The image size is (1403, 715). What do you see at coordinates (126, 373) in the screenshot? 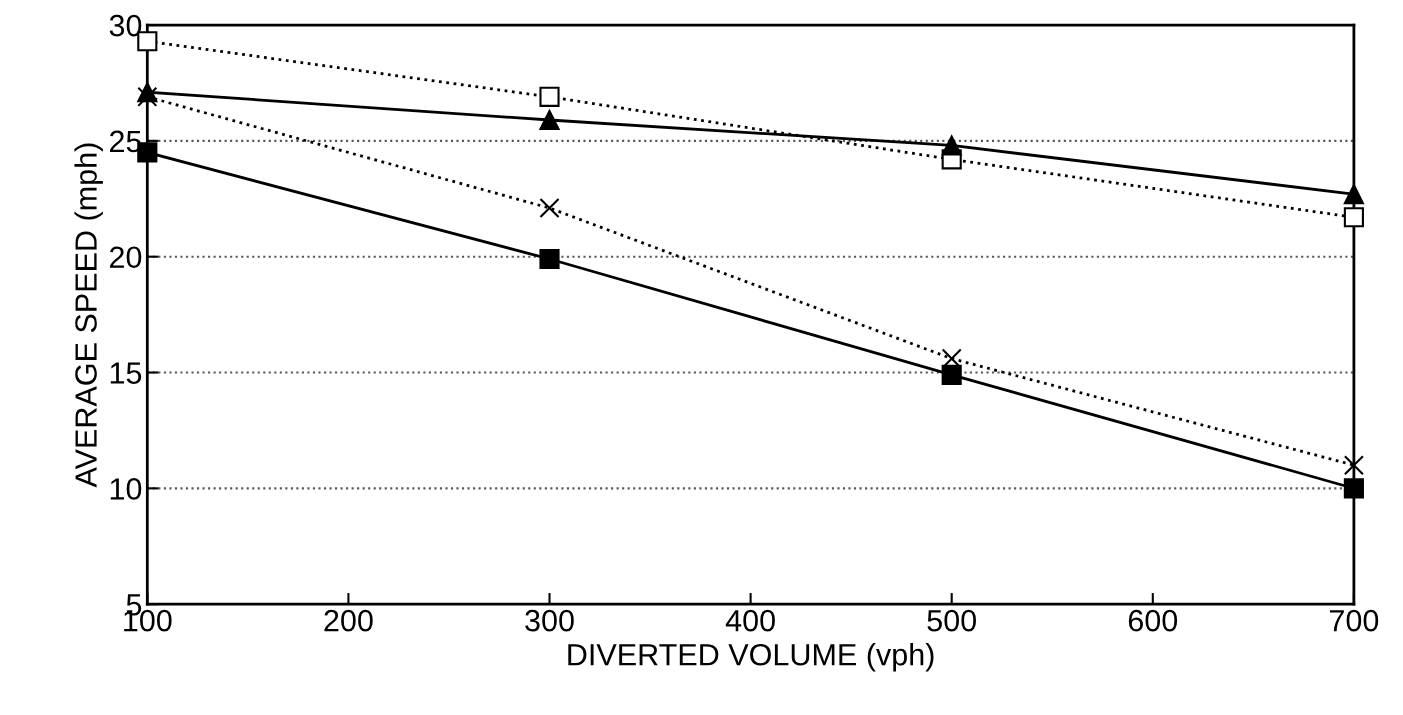
I see `y-tick-label: 15` at bounding box center [126, 373].